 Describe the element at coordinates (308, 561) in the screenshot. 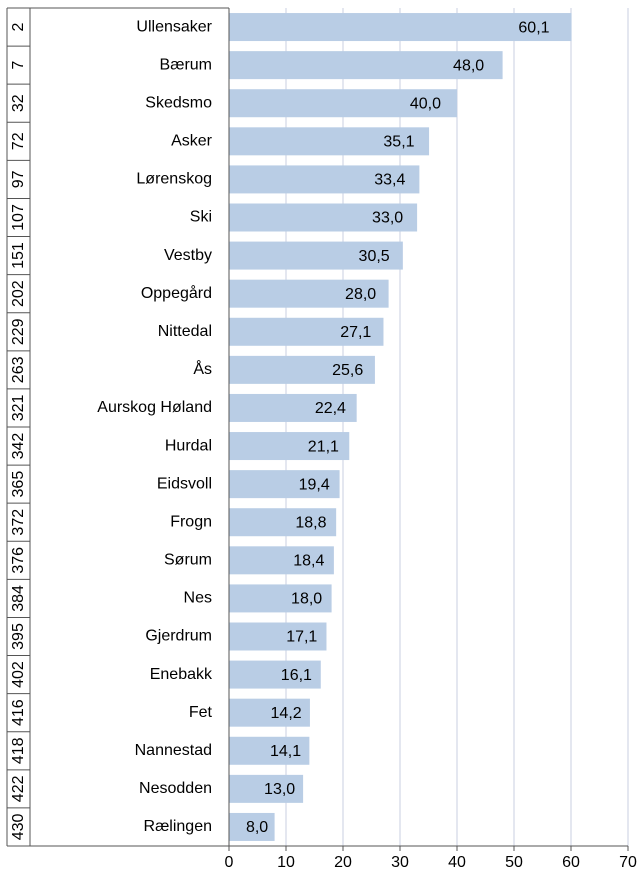

I see `value-label: 18,4` at that location.